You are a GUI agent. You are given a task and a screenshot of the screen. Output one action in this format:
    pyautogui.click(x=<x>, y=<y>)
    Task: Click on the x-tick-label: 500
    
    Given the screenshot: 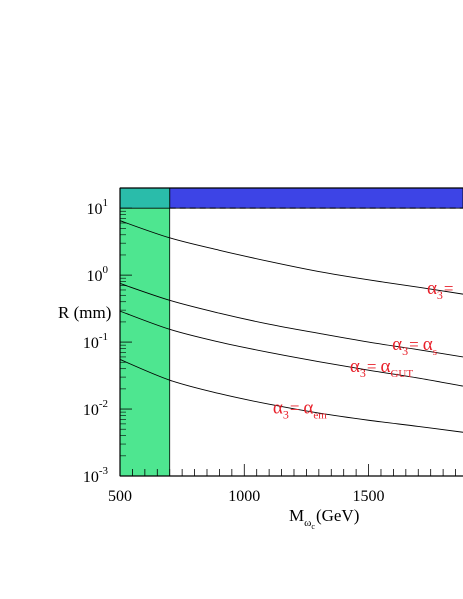 What is the action you would take?
    pyautogui.click(x=120, y=496)
    